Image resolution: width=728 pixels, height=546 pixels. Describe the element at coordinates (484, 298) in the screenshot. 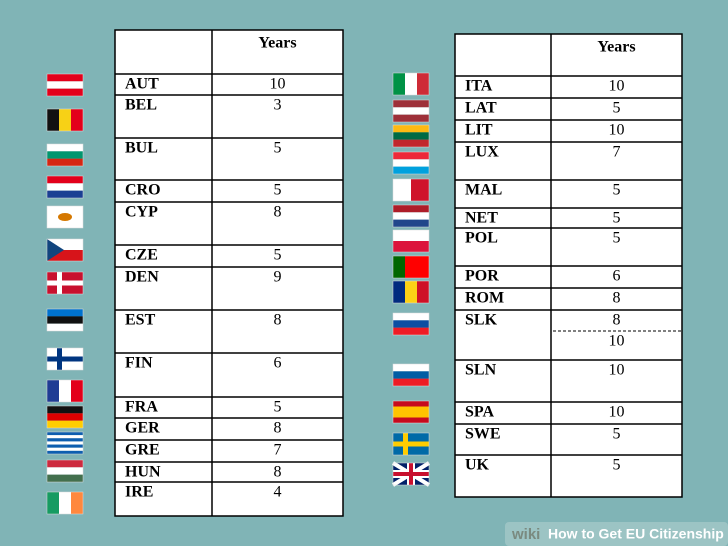

I see `country-code: ROM` at that location.